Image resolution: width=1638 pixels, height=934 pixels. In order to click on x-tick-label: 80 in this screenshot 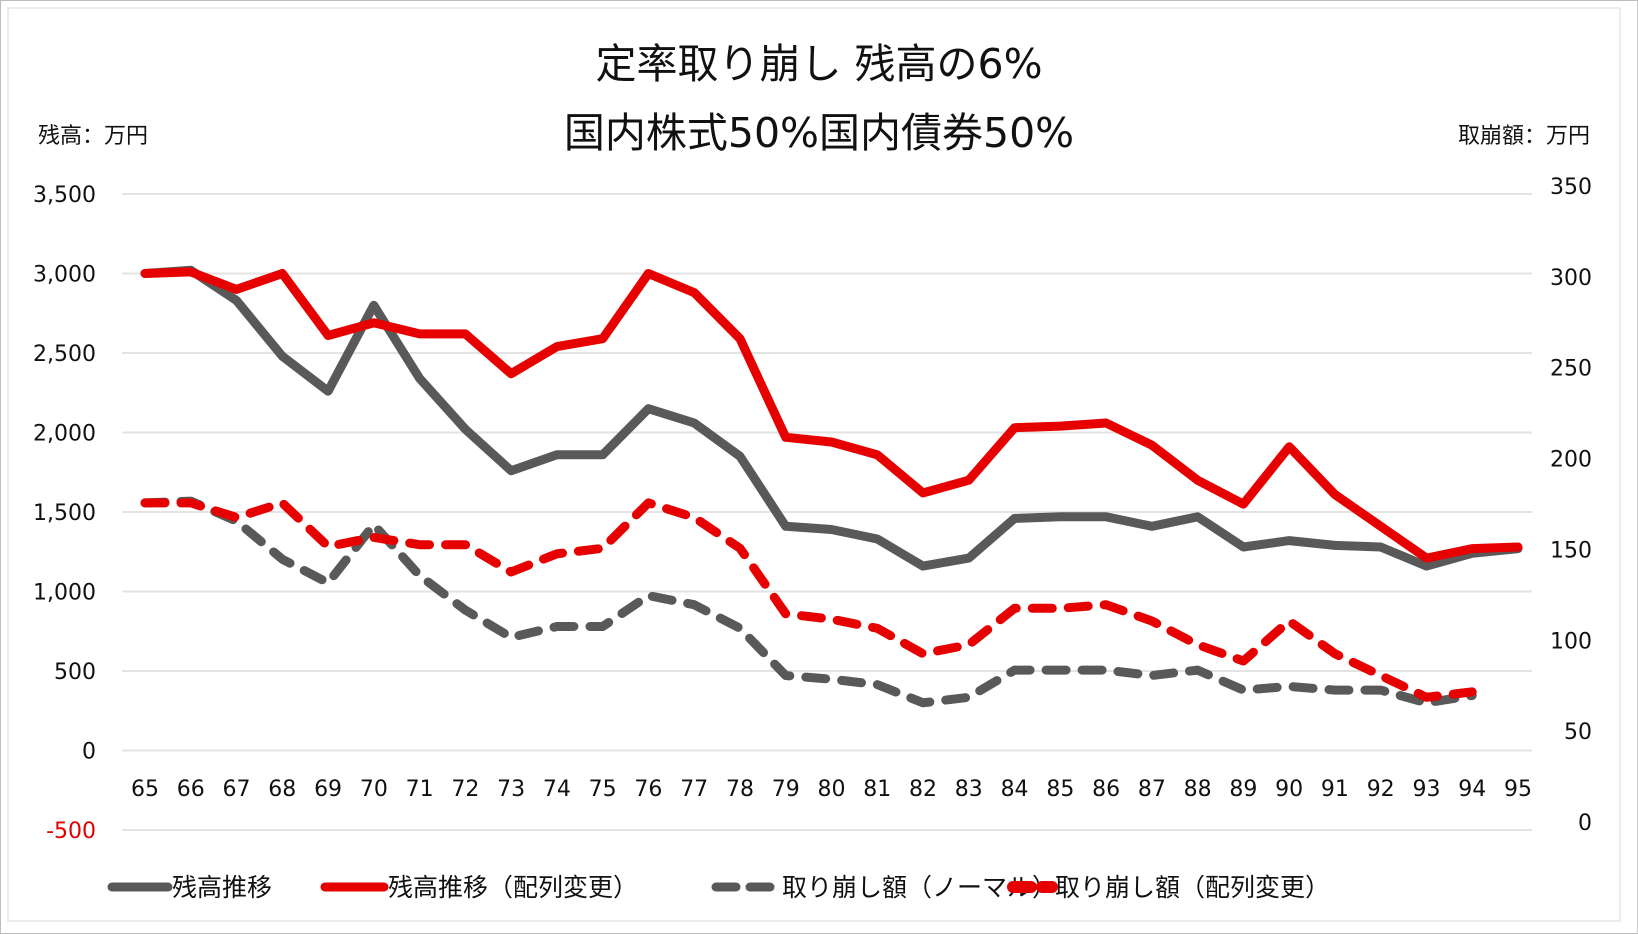, I will do `click(832, 789)`.